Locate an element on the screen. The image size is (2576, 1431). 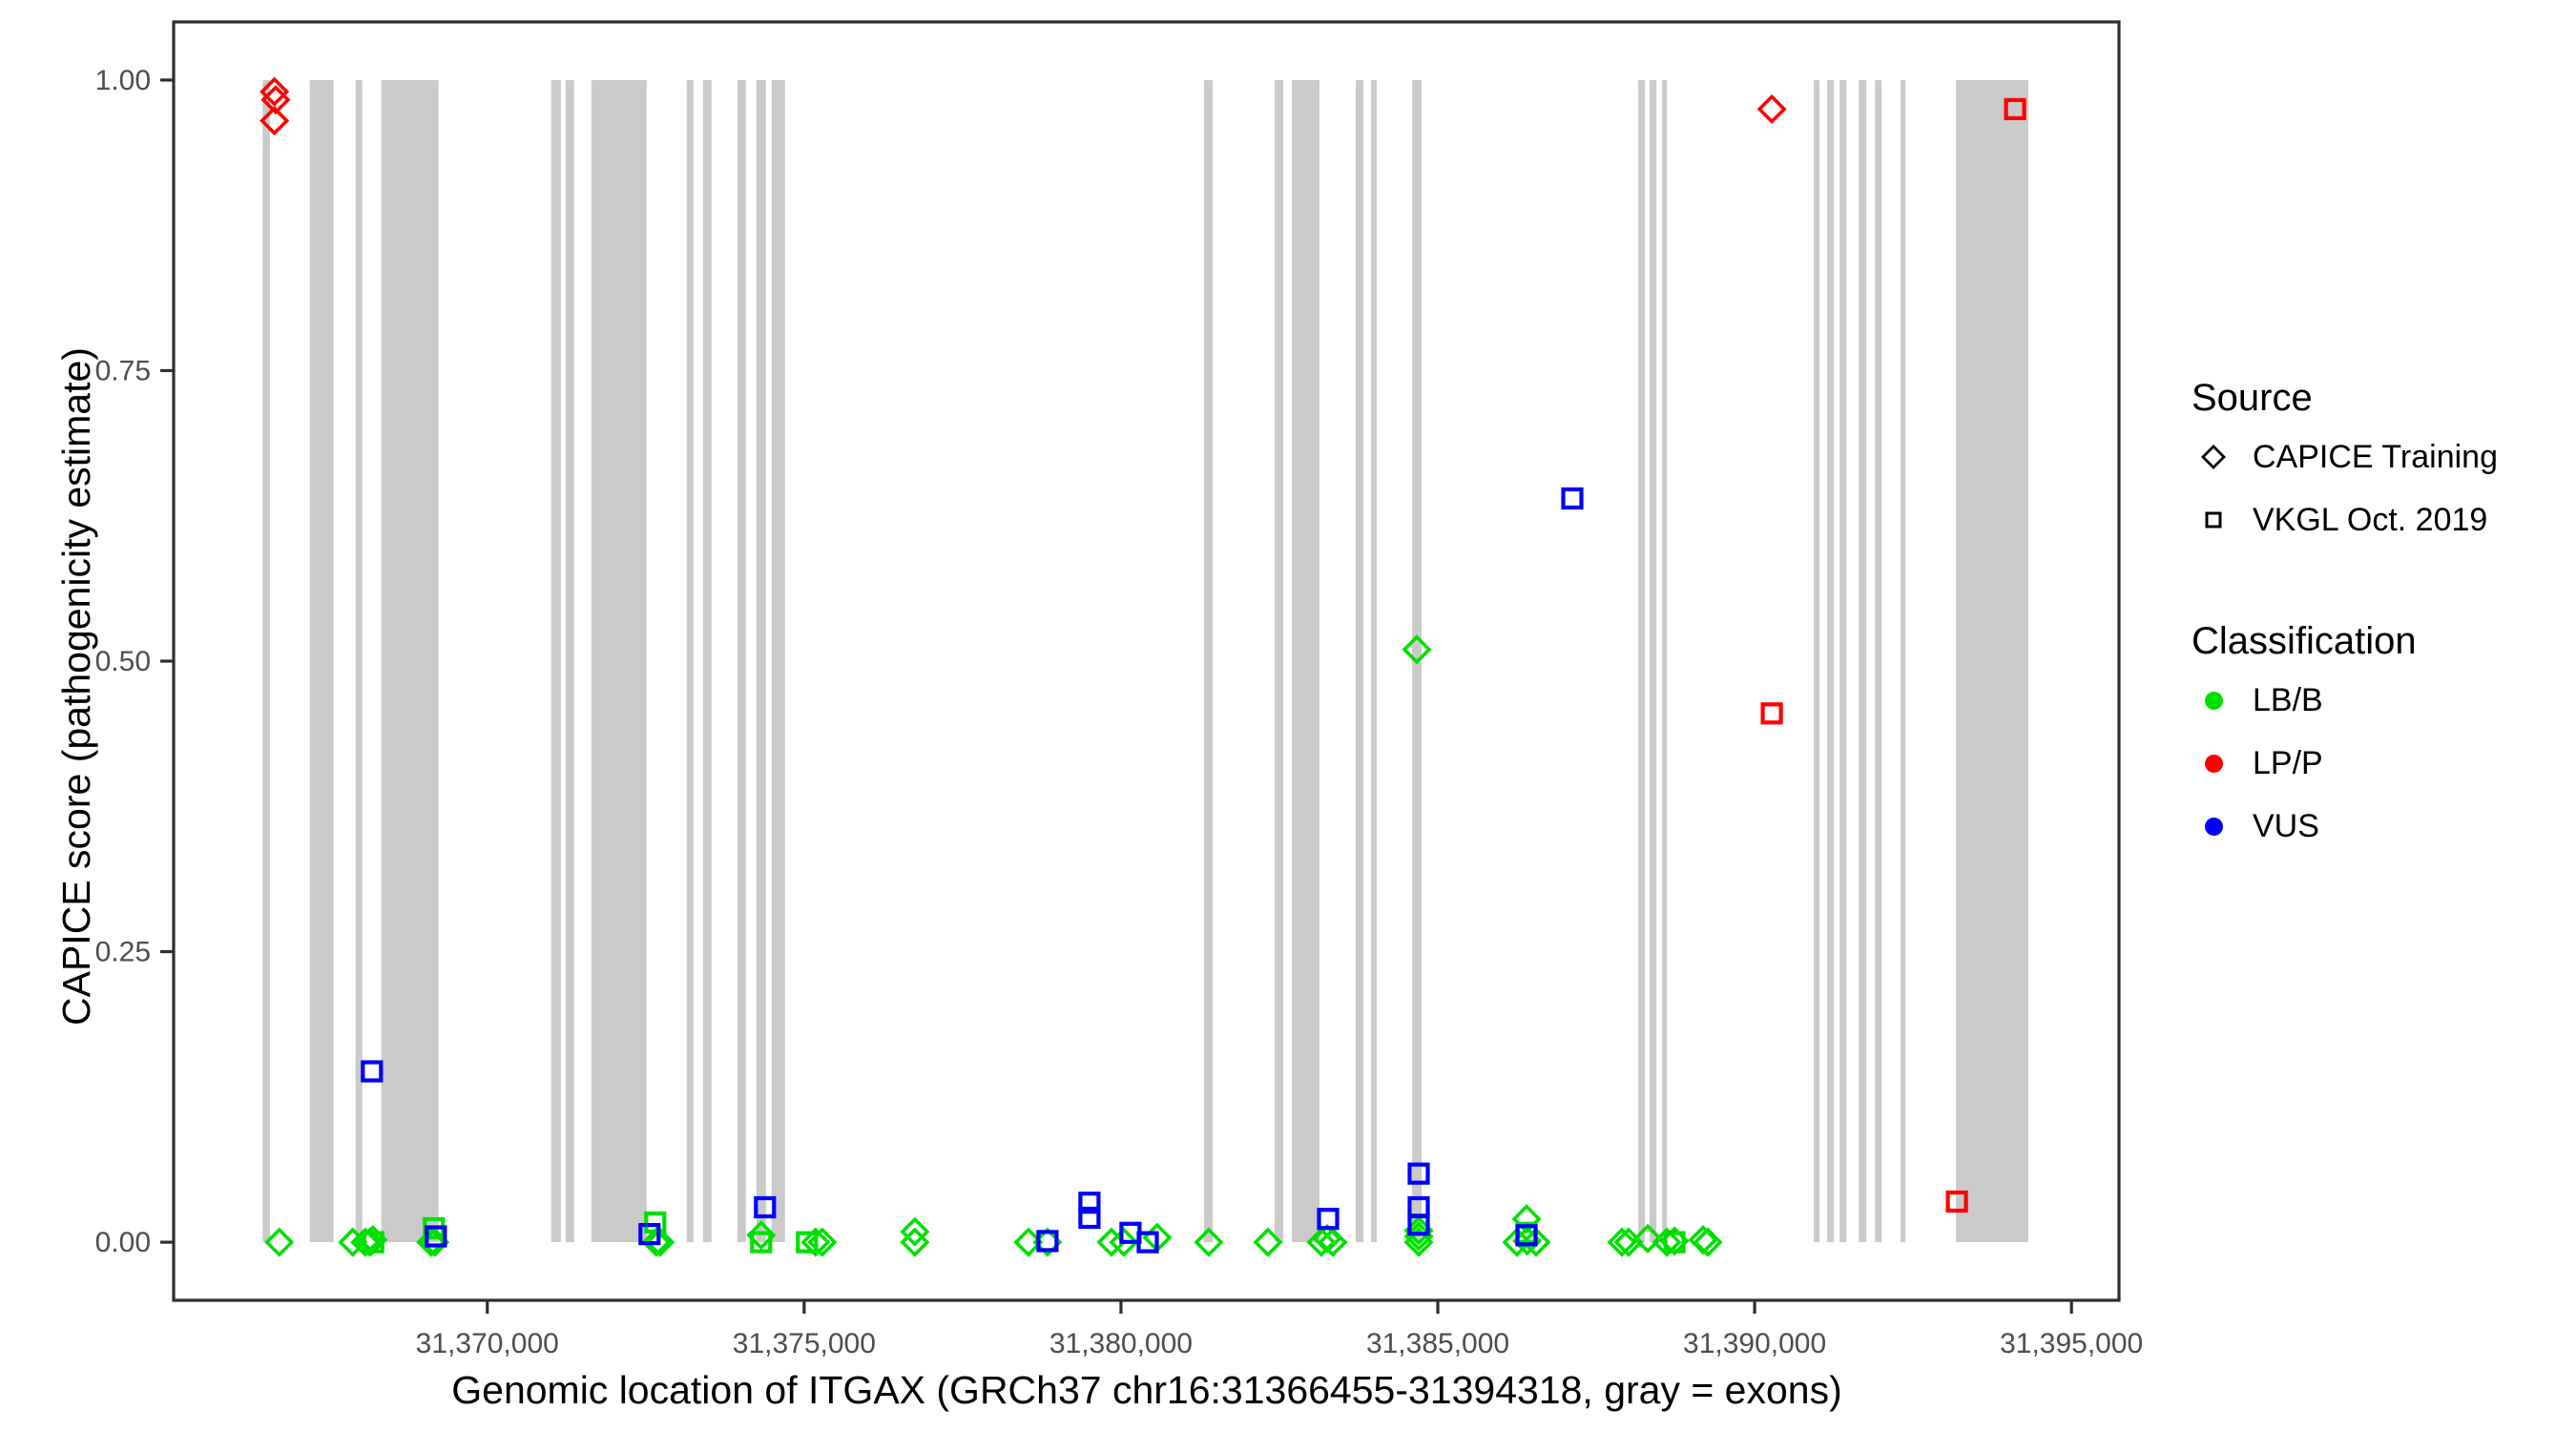
x-tick-label: 31,380,000 is located at coordinates (1121, 1343).